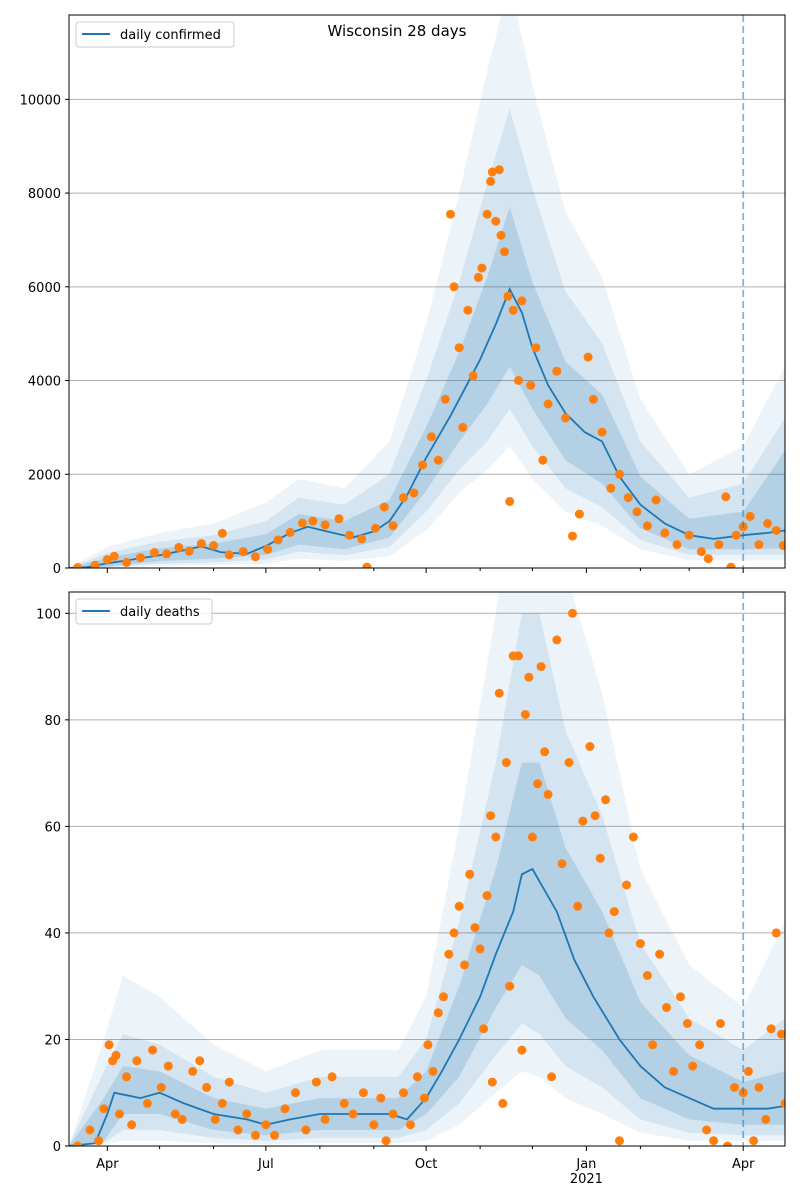 Image resolution: width=800 pixels, height=1200 pixels. What do you see at coordinates (48, 614) in the screenshot?
I see `y-tick-label: 100` at bounding box center [48, 614].